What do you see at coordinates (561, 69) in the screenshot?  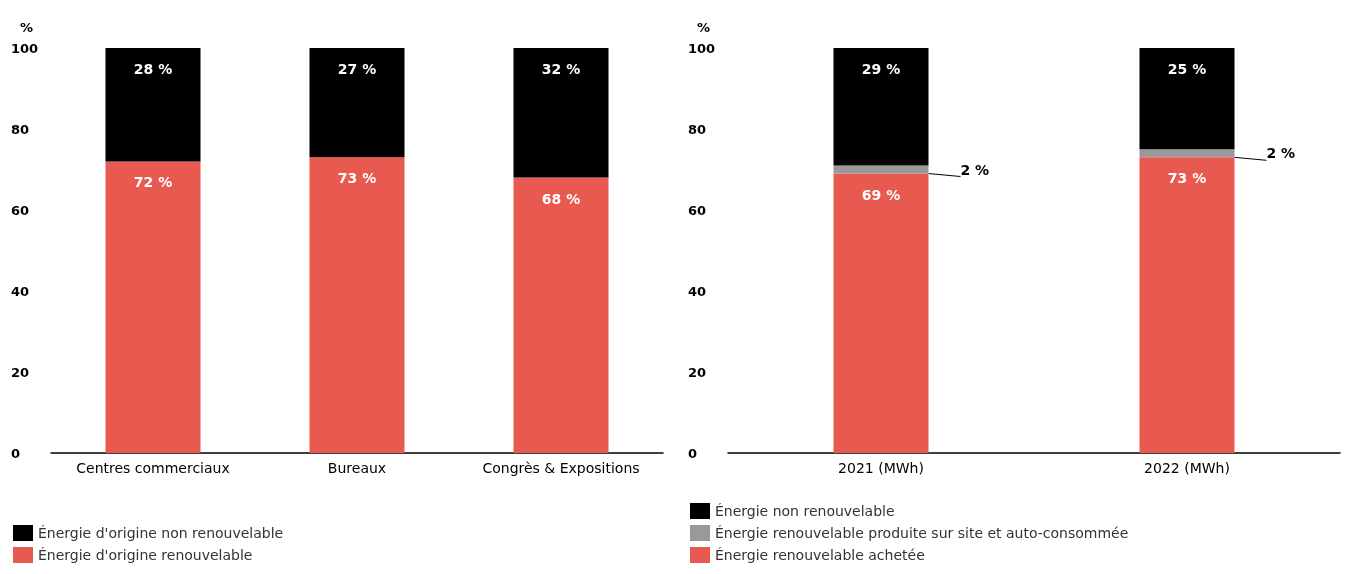 I see `data-label: 32 %` at bounding box center [561, 69].